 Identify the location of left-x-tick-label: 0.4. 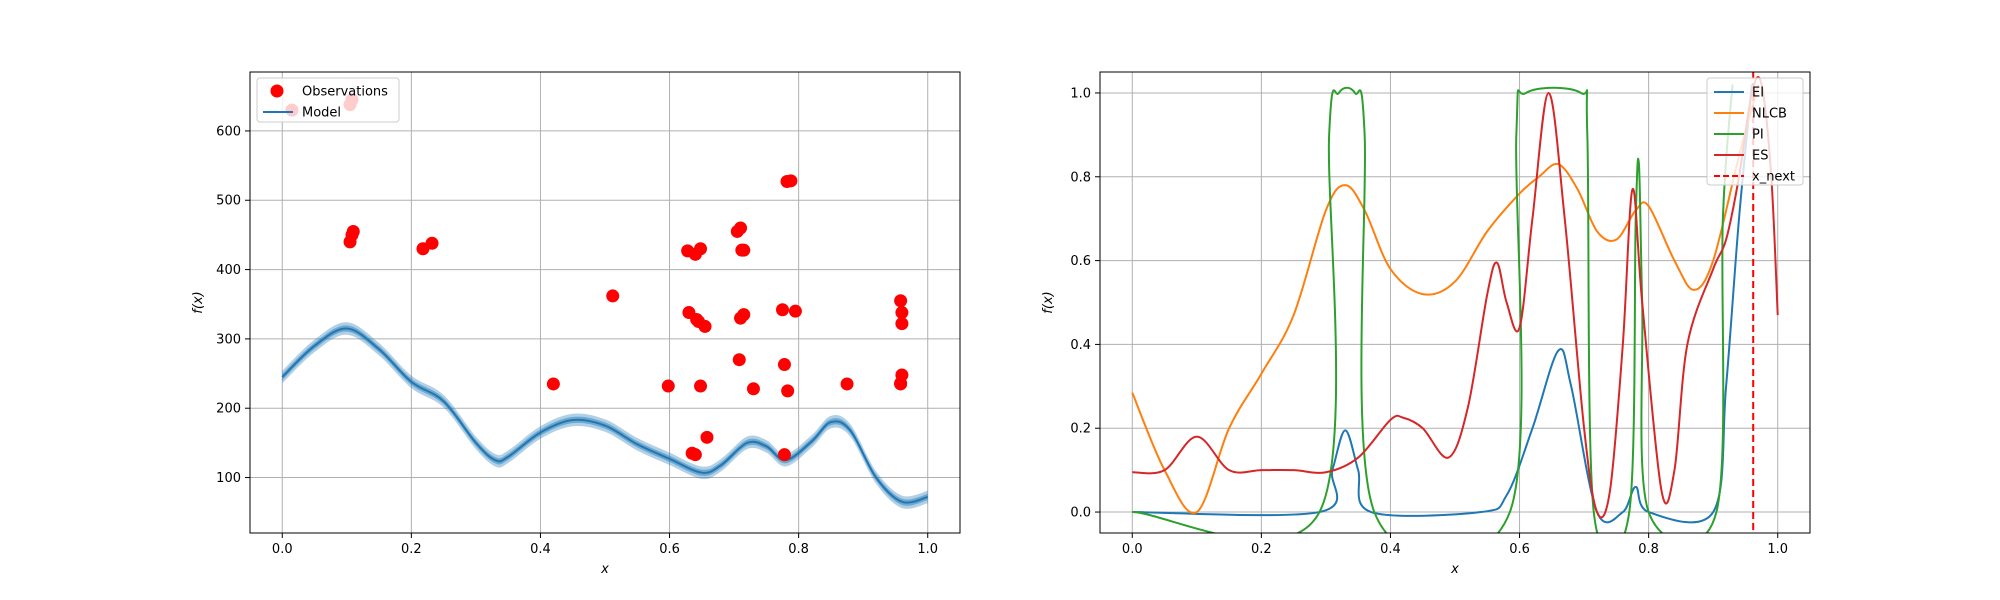
(540, 549).